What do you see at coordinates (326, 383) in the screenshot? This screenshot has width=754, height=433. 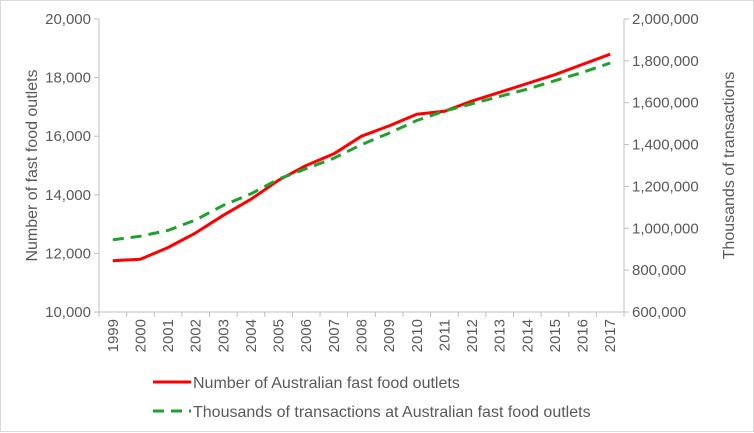 I see `legend-label-1: Number of Australian fast food outlets` at bounding box center [326, 383].